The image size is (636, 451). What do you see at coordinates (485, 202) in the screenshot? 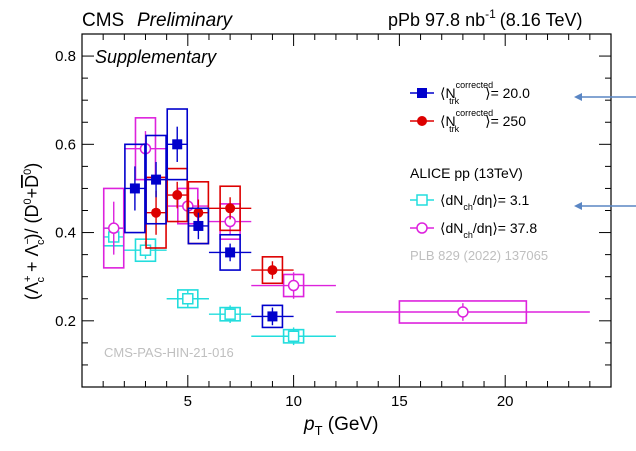
I see `legend-label: ⟨dNch/dη⟩= 3.1` at bounding box center [485, 202].